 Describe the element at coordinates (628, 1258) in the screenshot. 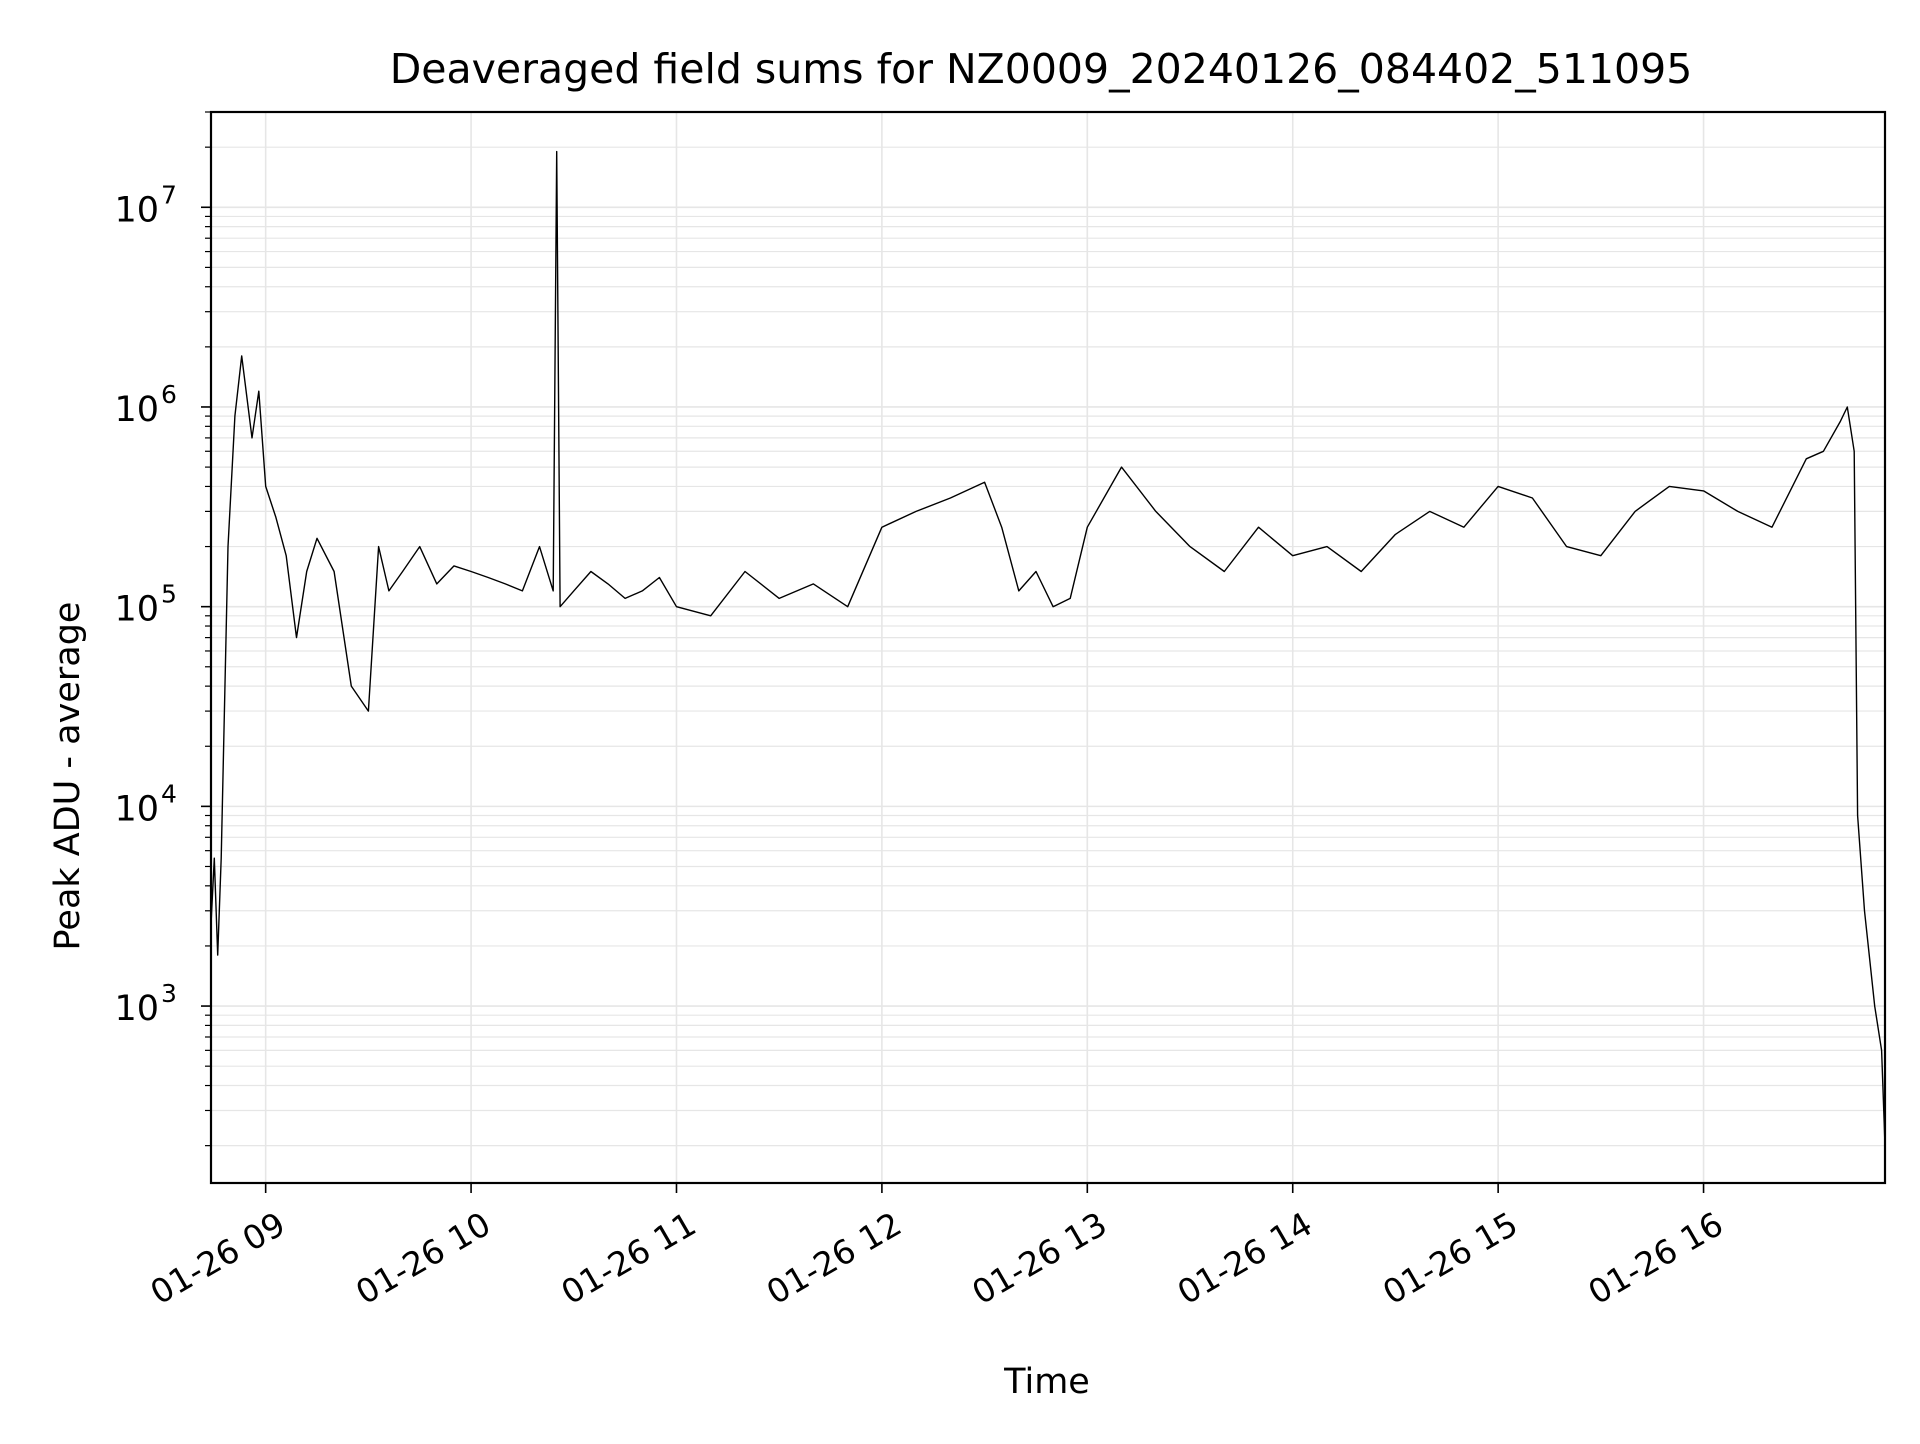

I see `x-tick-label: 01-26 11` at that location.